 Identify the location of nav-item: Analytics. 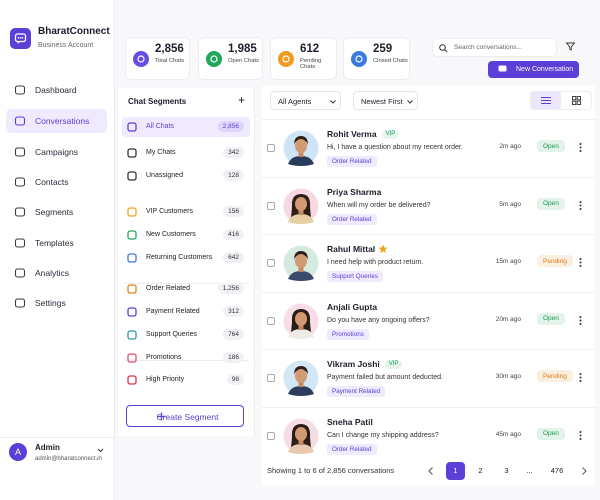
(56, 273).